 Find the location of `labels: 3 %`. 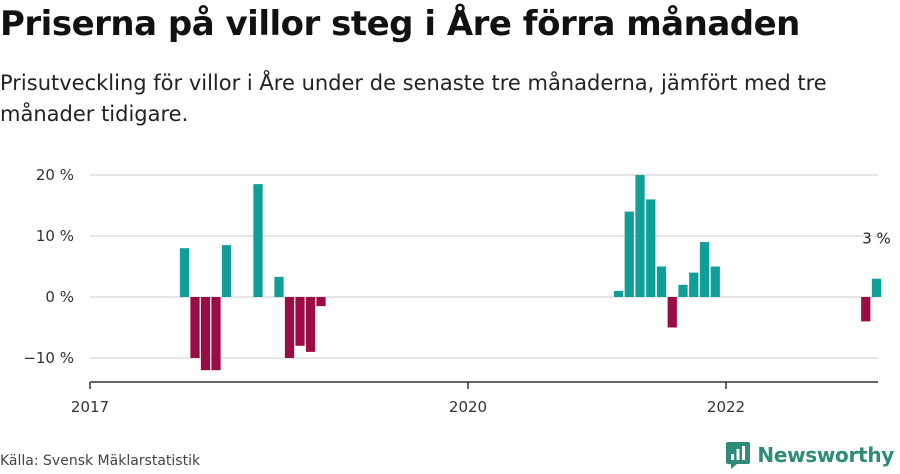

labels: 3 % is located at coordinates (876, 239).